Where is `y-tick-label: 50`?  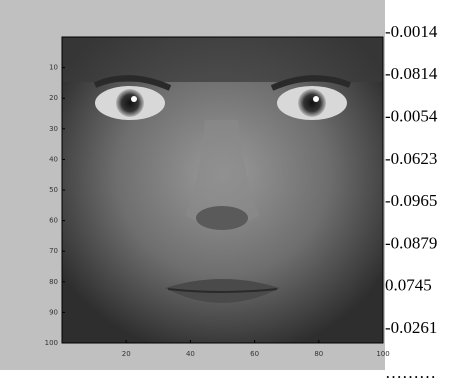 y-tick-label: 50 is located at coordinates (53, 190).